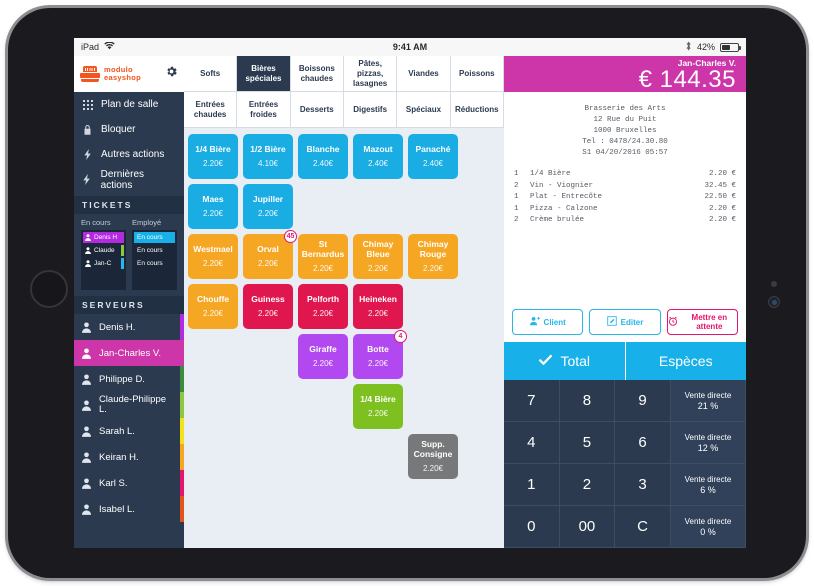 The image size is (814, 586). I want to click on vente-directe-key: Vente directe 0 %, so click(708, 527).